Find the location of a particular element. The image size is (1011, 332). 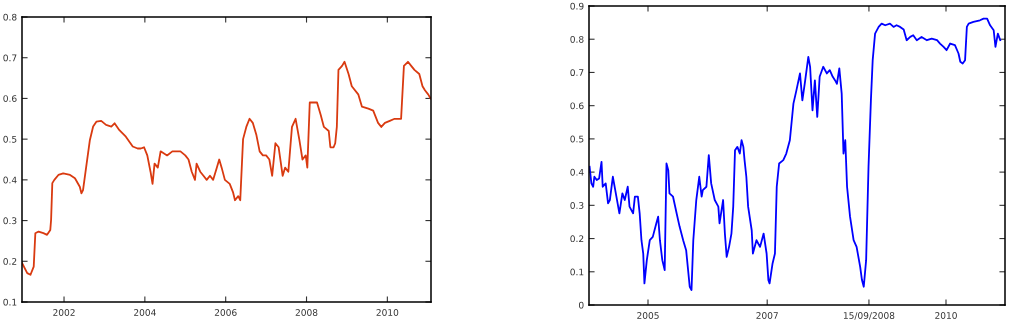

x-tick-label: 2005 is located at coordinates (648, 315).